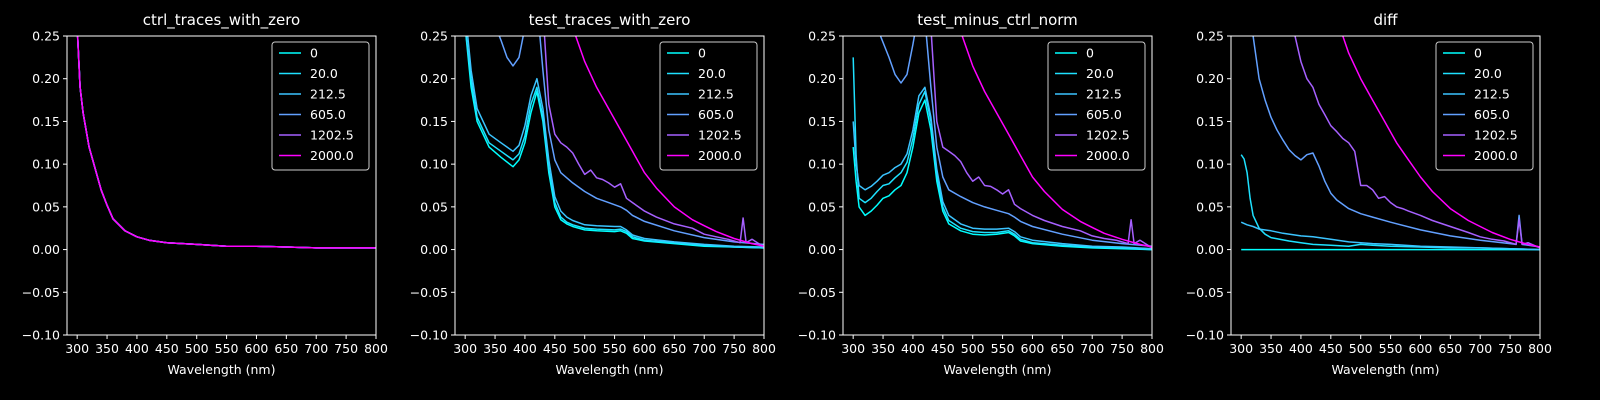 This screenshot has height=400, width=1600. What do you see at coordinates (465, 348) in the screenshot?
I see `x-tick-label: 300` at bounding box center [465, 348].